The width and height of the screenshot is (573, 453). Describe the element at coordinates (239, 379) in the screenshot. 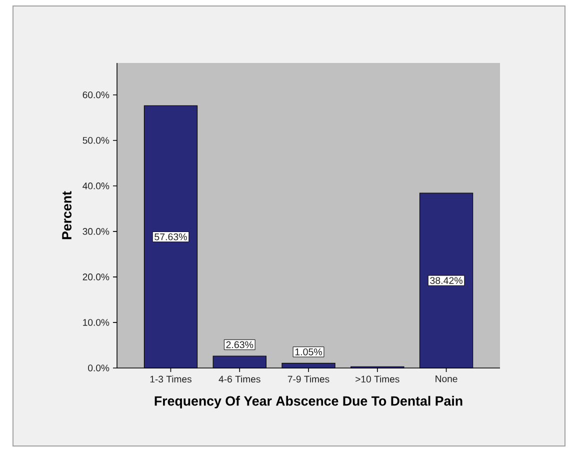

I see `x-tick-label: 4-6 Times` at that location.